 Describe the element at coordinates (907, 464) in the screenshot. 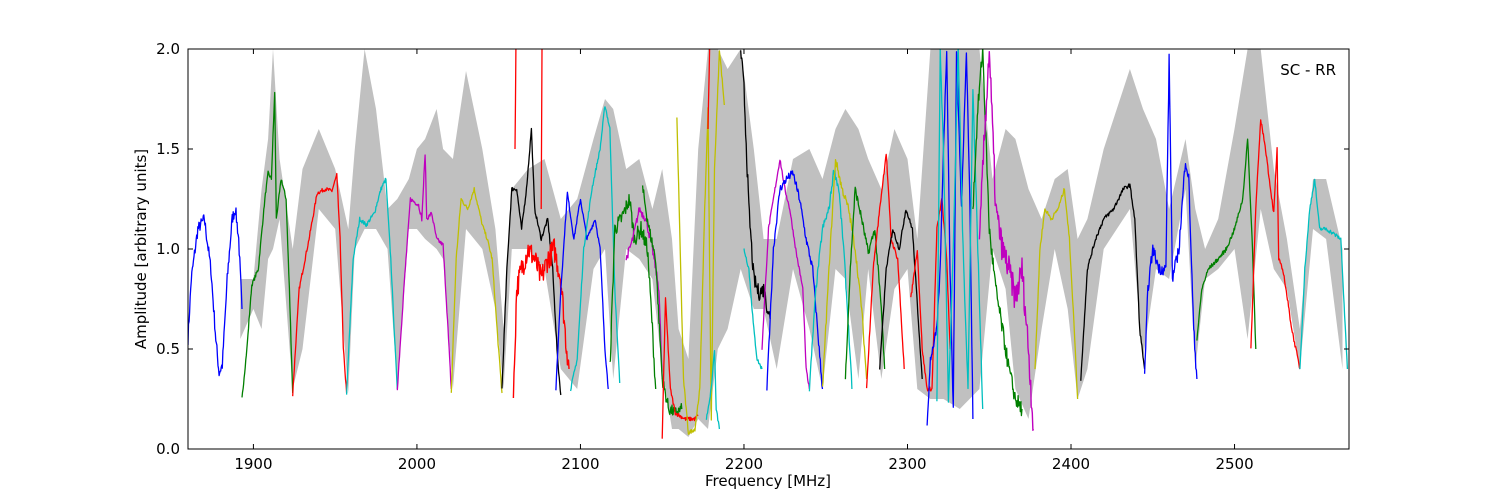

I see `x-tick-label: 2300` at that location.